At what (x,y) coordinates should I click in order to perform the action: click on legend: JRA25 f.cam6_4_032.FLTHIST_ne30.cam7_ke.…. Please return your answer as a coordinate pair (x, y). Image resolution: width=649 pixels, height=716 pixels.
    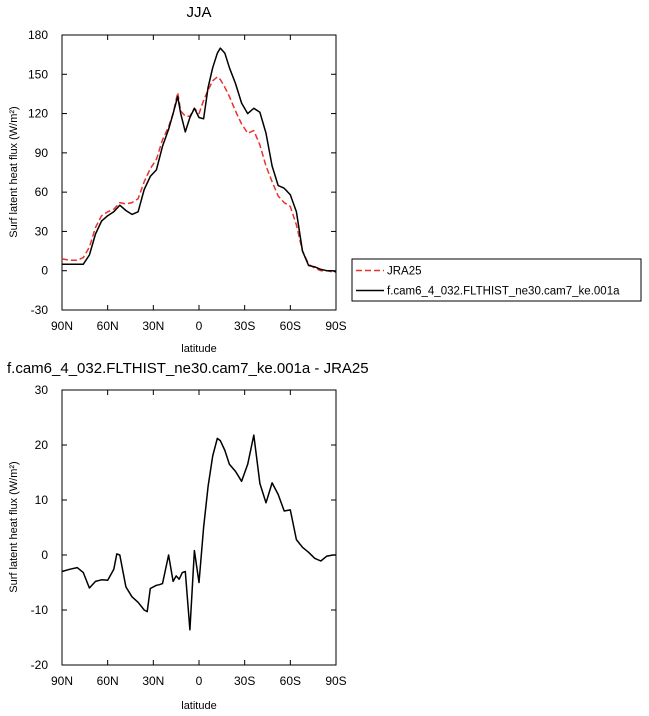
    Looking at the image, I should click on (496, 280).